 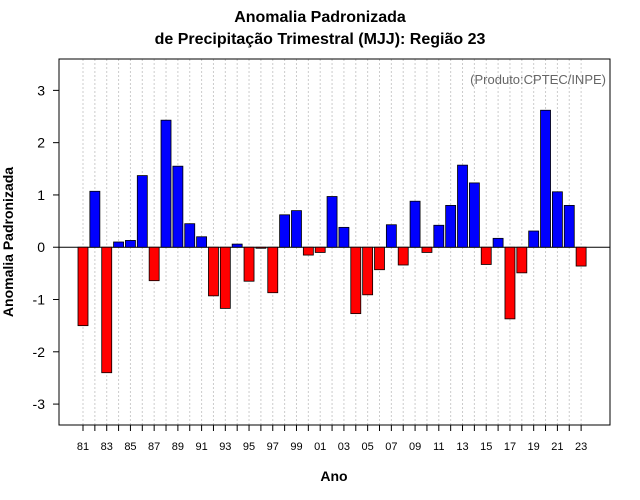 What do you see at coordinates (273, 447) in the screenshot?
I see `x-tick-label: 97` at bounding box center [273, 447].